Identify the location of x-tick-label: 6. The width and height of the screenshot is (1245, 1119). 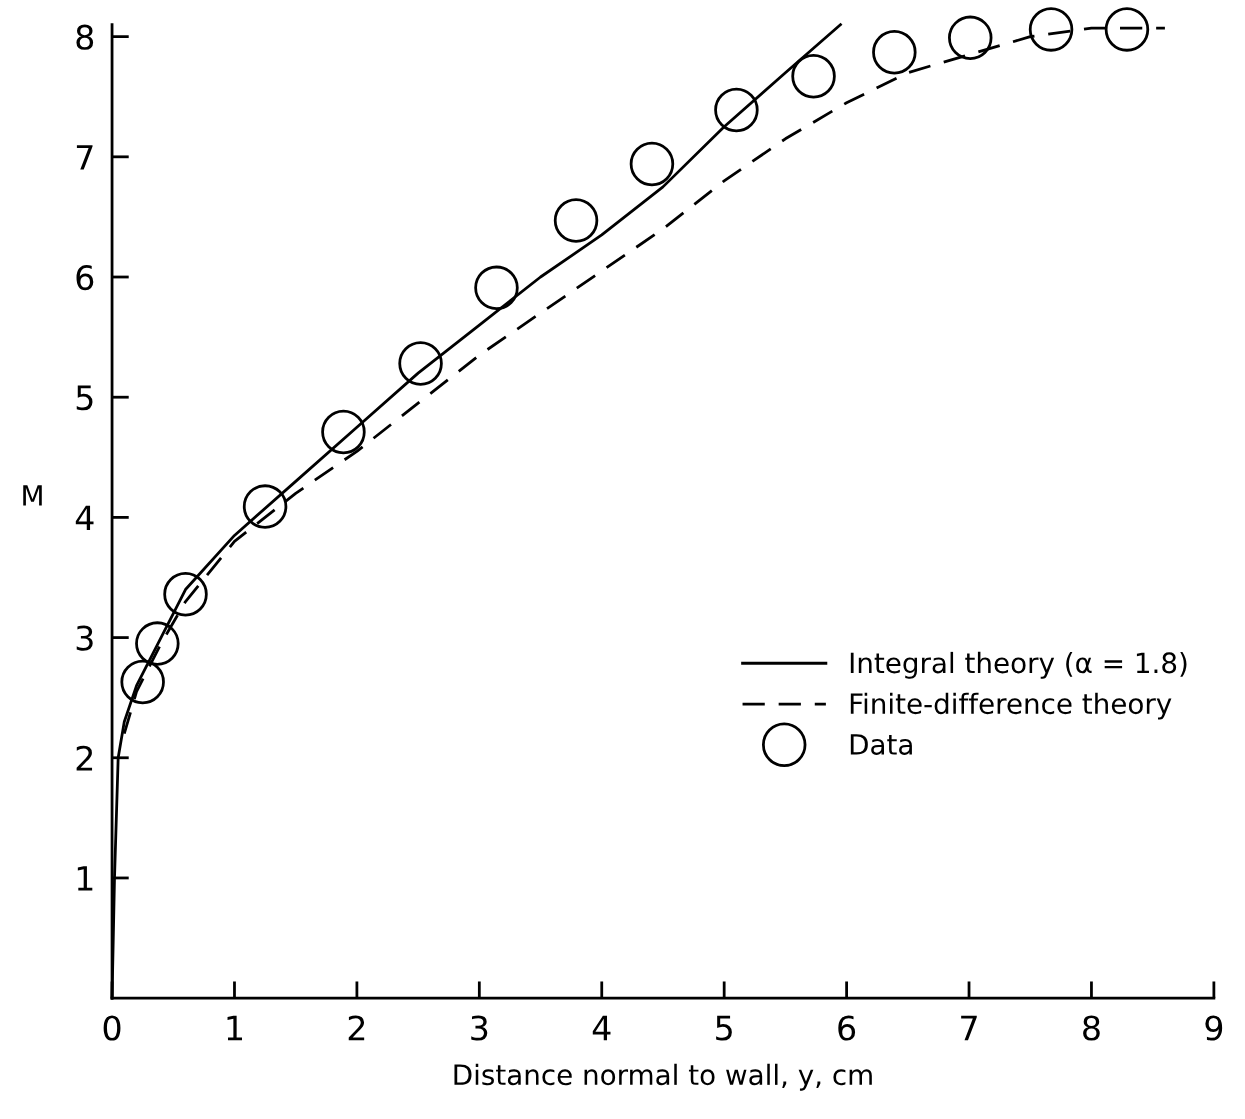
(847, 1028).